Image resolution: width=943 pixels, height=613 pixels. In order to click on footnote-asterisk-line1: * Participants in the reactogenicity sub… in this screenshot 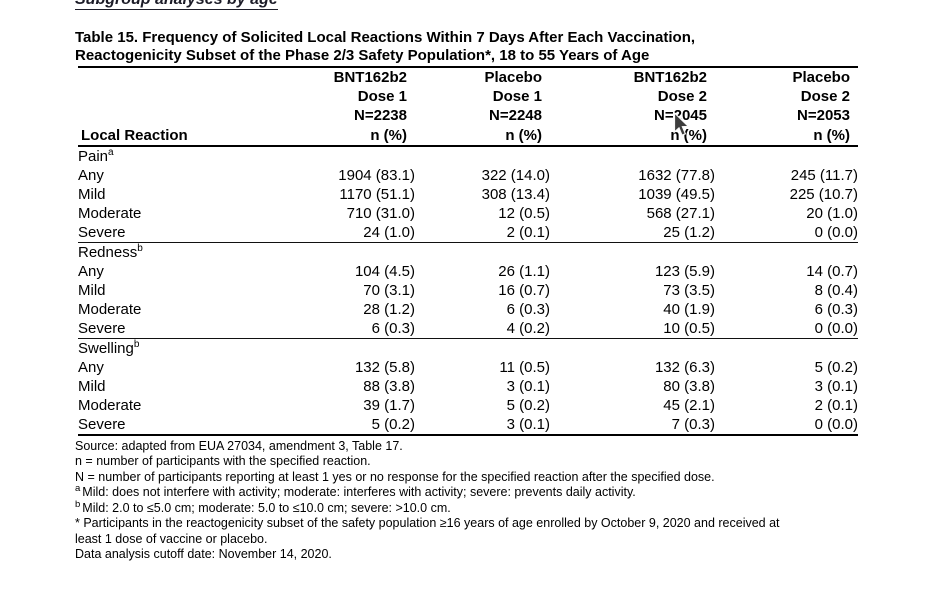, I will do `click(427, 523)`.